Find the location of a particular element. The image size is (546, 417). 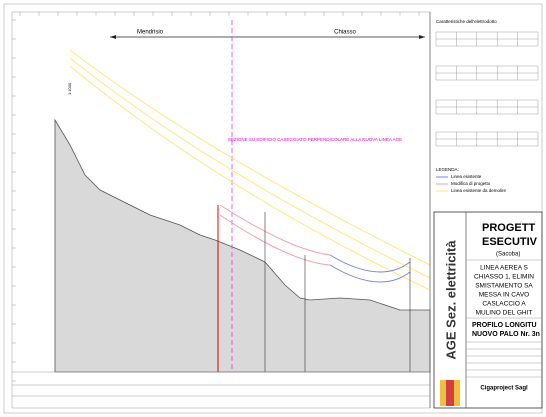

heading-line: PROGETT is located at coordinates (508, 228).